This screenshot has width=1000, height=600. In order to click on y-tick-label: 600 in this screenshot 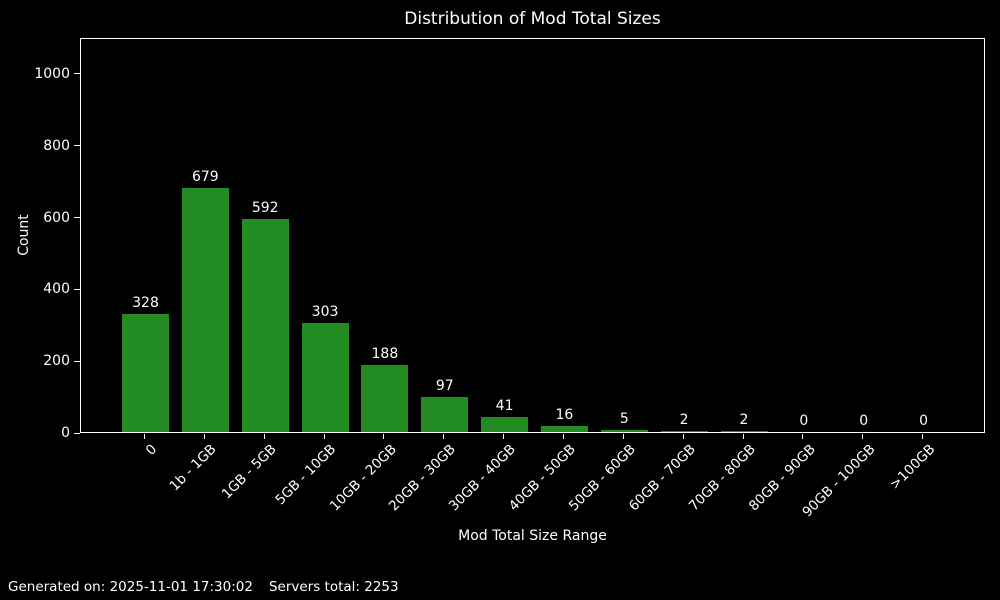, I will do `click(56, 217)`.